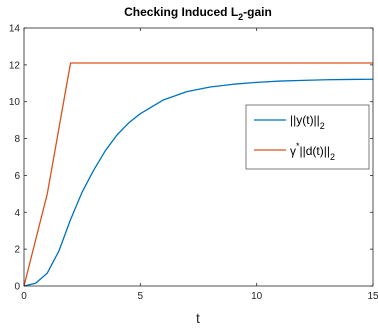 This screenshot has width=378, height=328. I want to click on x-tick-label: 10, so click(257, 296).